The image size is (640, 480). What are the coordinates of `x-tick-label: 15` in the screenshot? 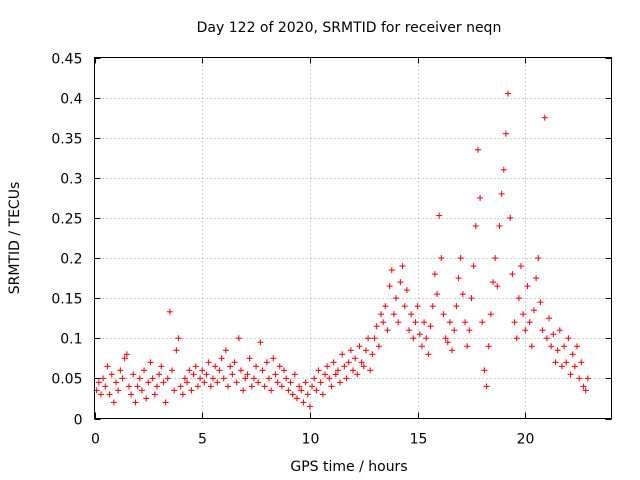 It's located at (419, 440).